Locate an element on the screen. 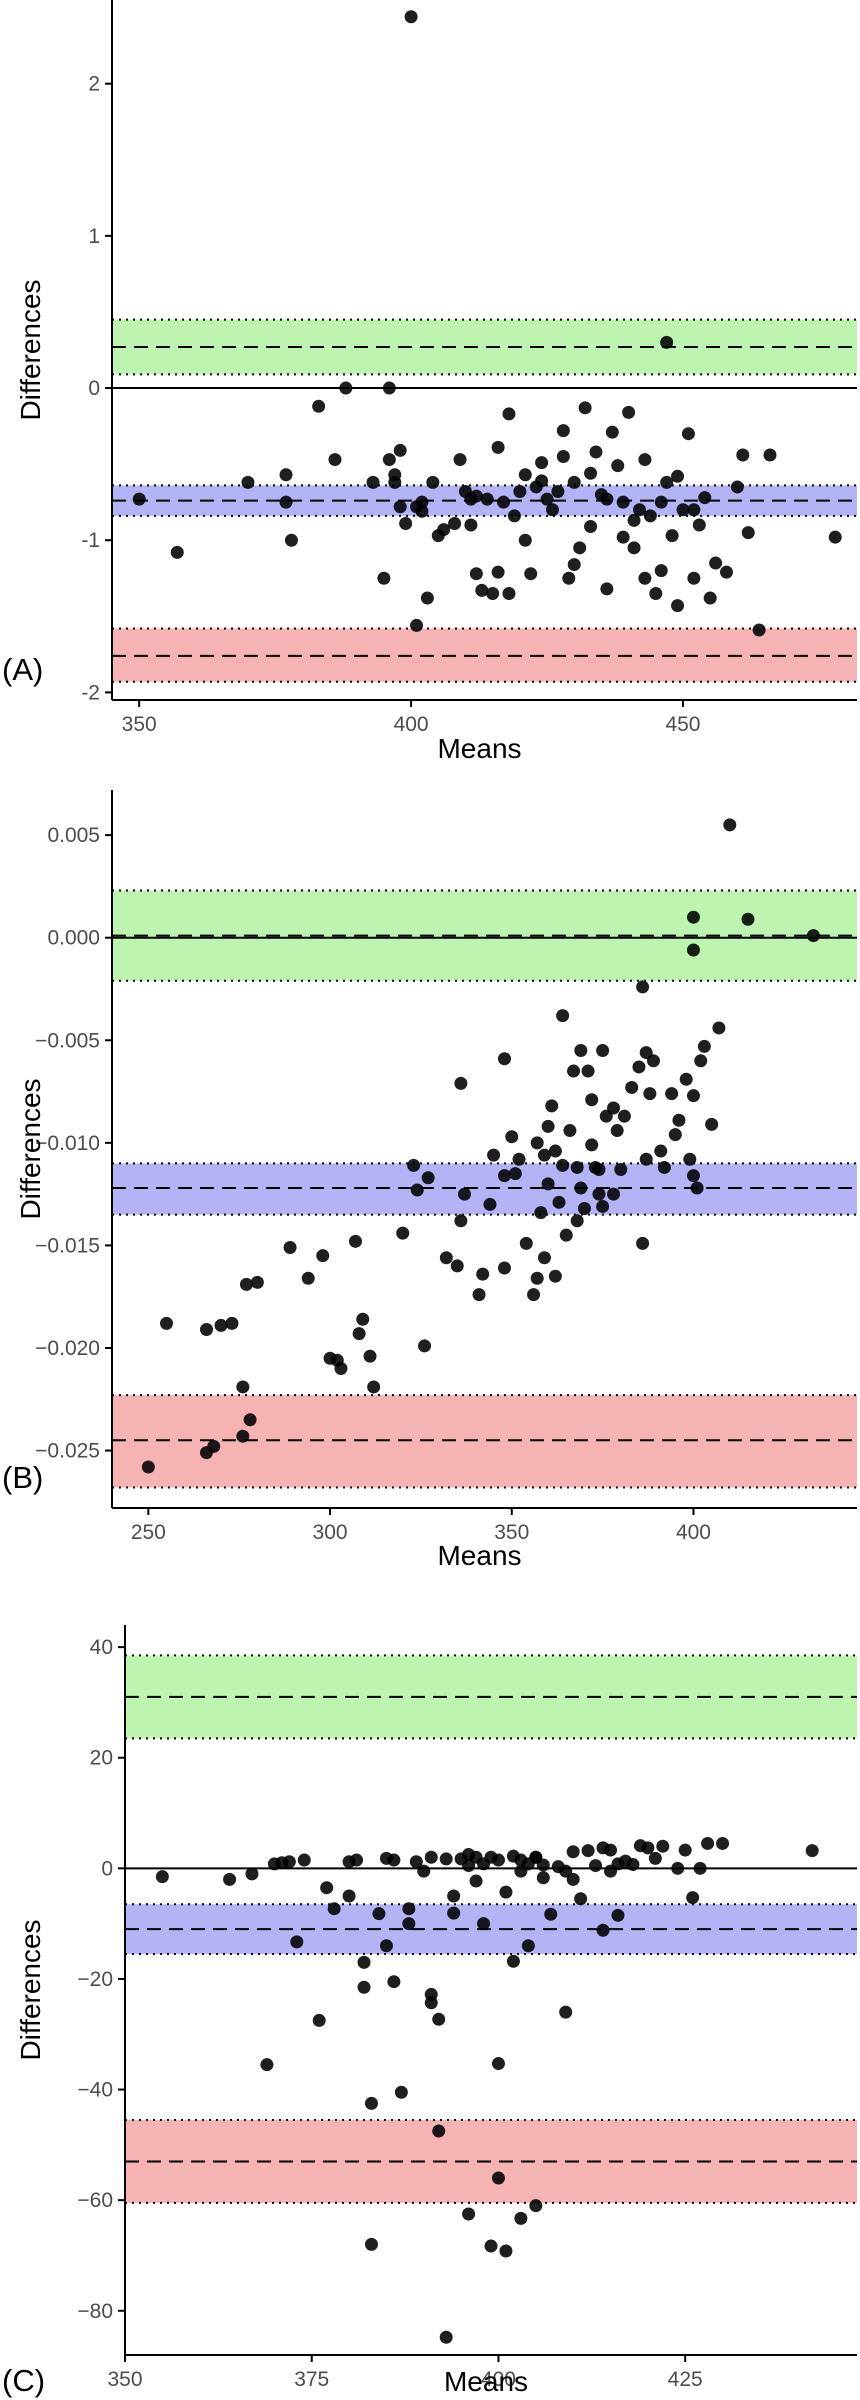 This screenshot has height=2400, width=860. panel-a-y-axis-title: Differences is located at coordinates (30, 349).